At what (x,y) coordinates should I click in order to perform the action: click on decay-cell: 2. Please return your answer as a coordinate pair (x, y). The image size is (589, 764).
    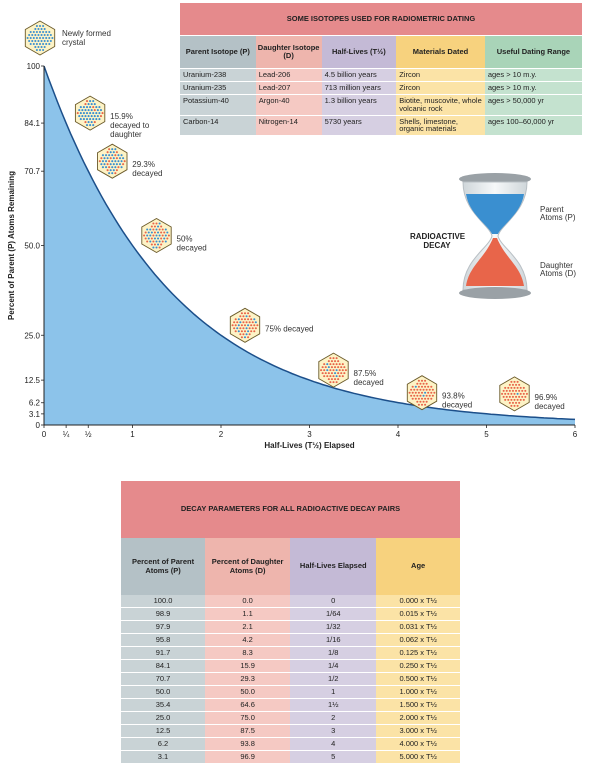
    Looking at the image, I should click on (333, 718).